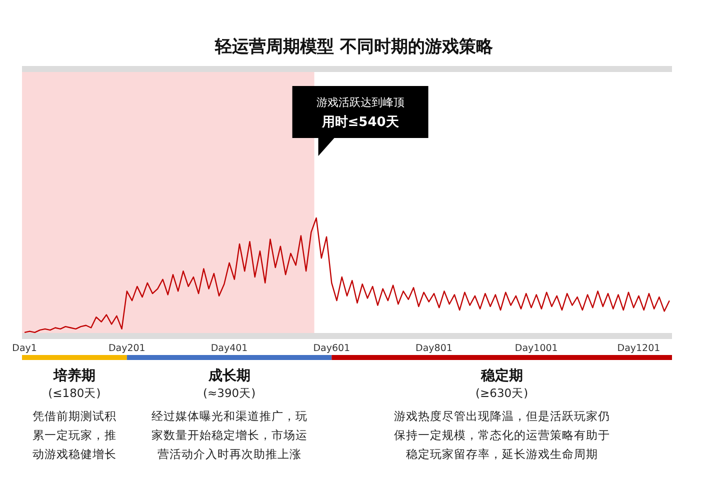 The image size is (709, 485). Describe the element at coordinates (74, 393) in the screenshot. I see `text: (≤180天)` at that location.